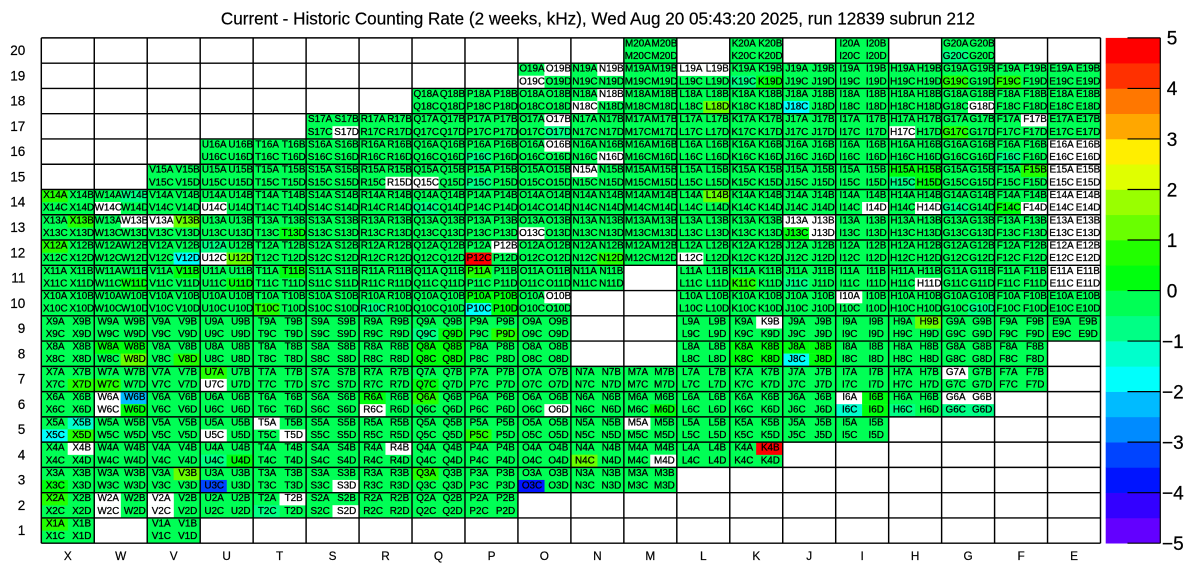  What do you see at coordinates (400, 397) in the screenshot?
I see `svg-text: R6B` at bounding box center [400, 397].